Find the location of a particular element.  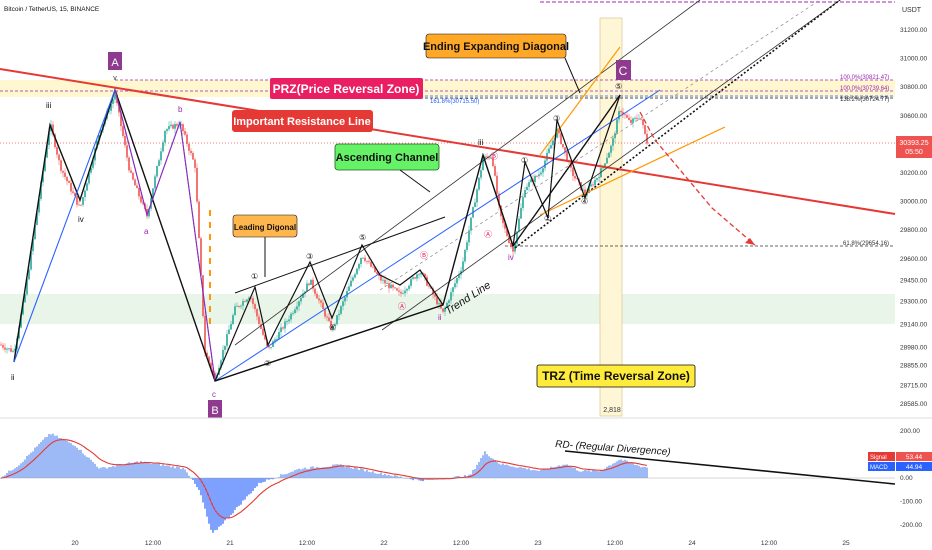

prz-label: PRZ(Price Reversal Zone) is located at coordinates (346, 88).